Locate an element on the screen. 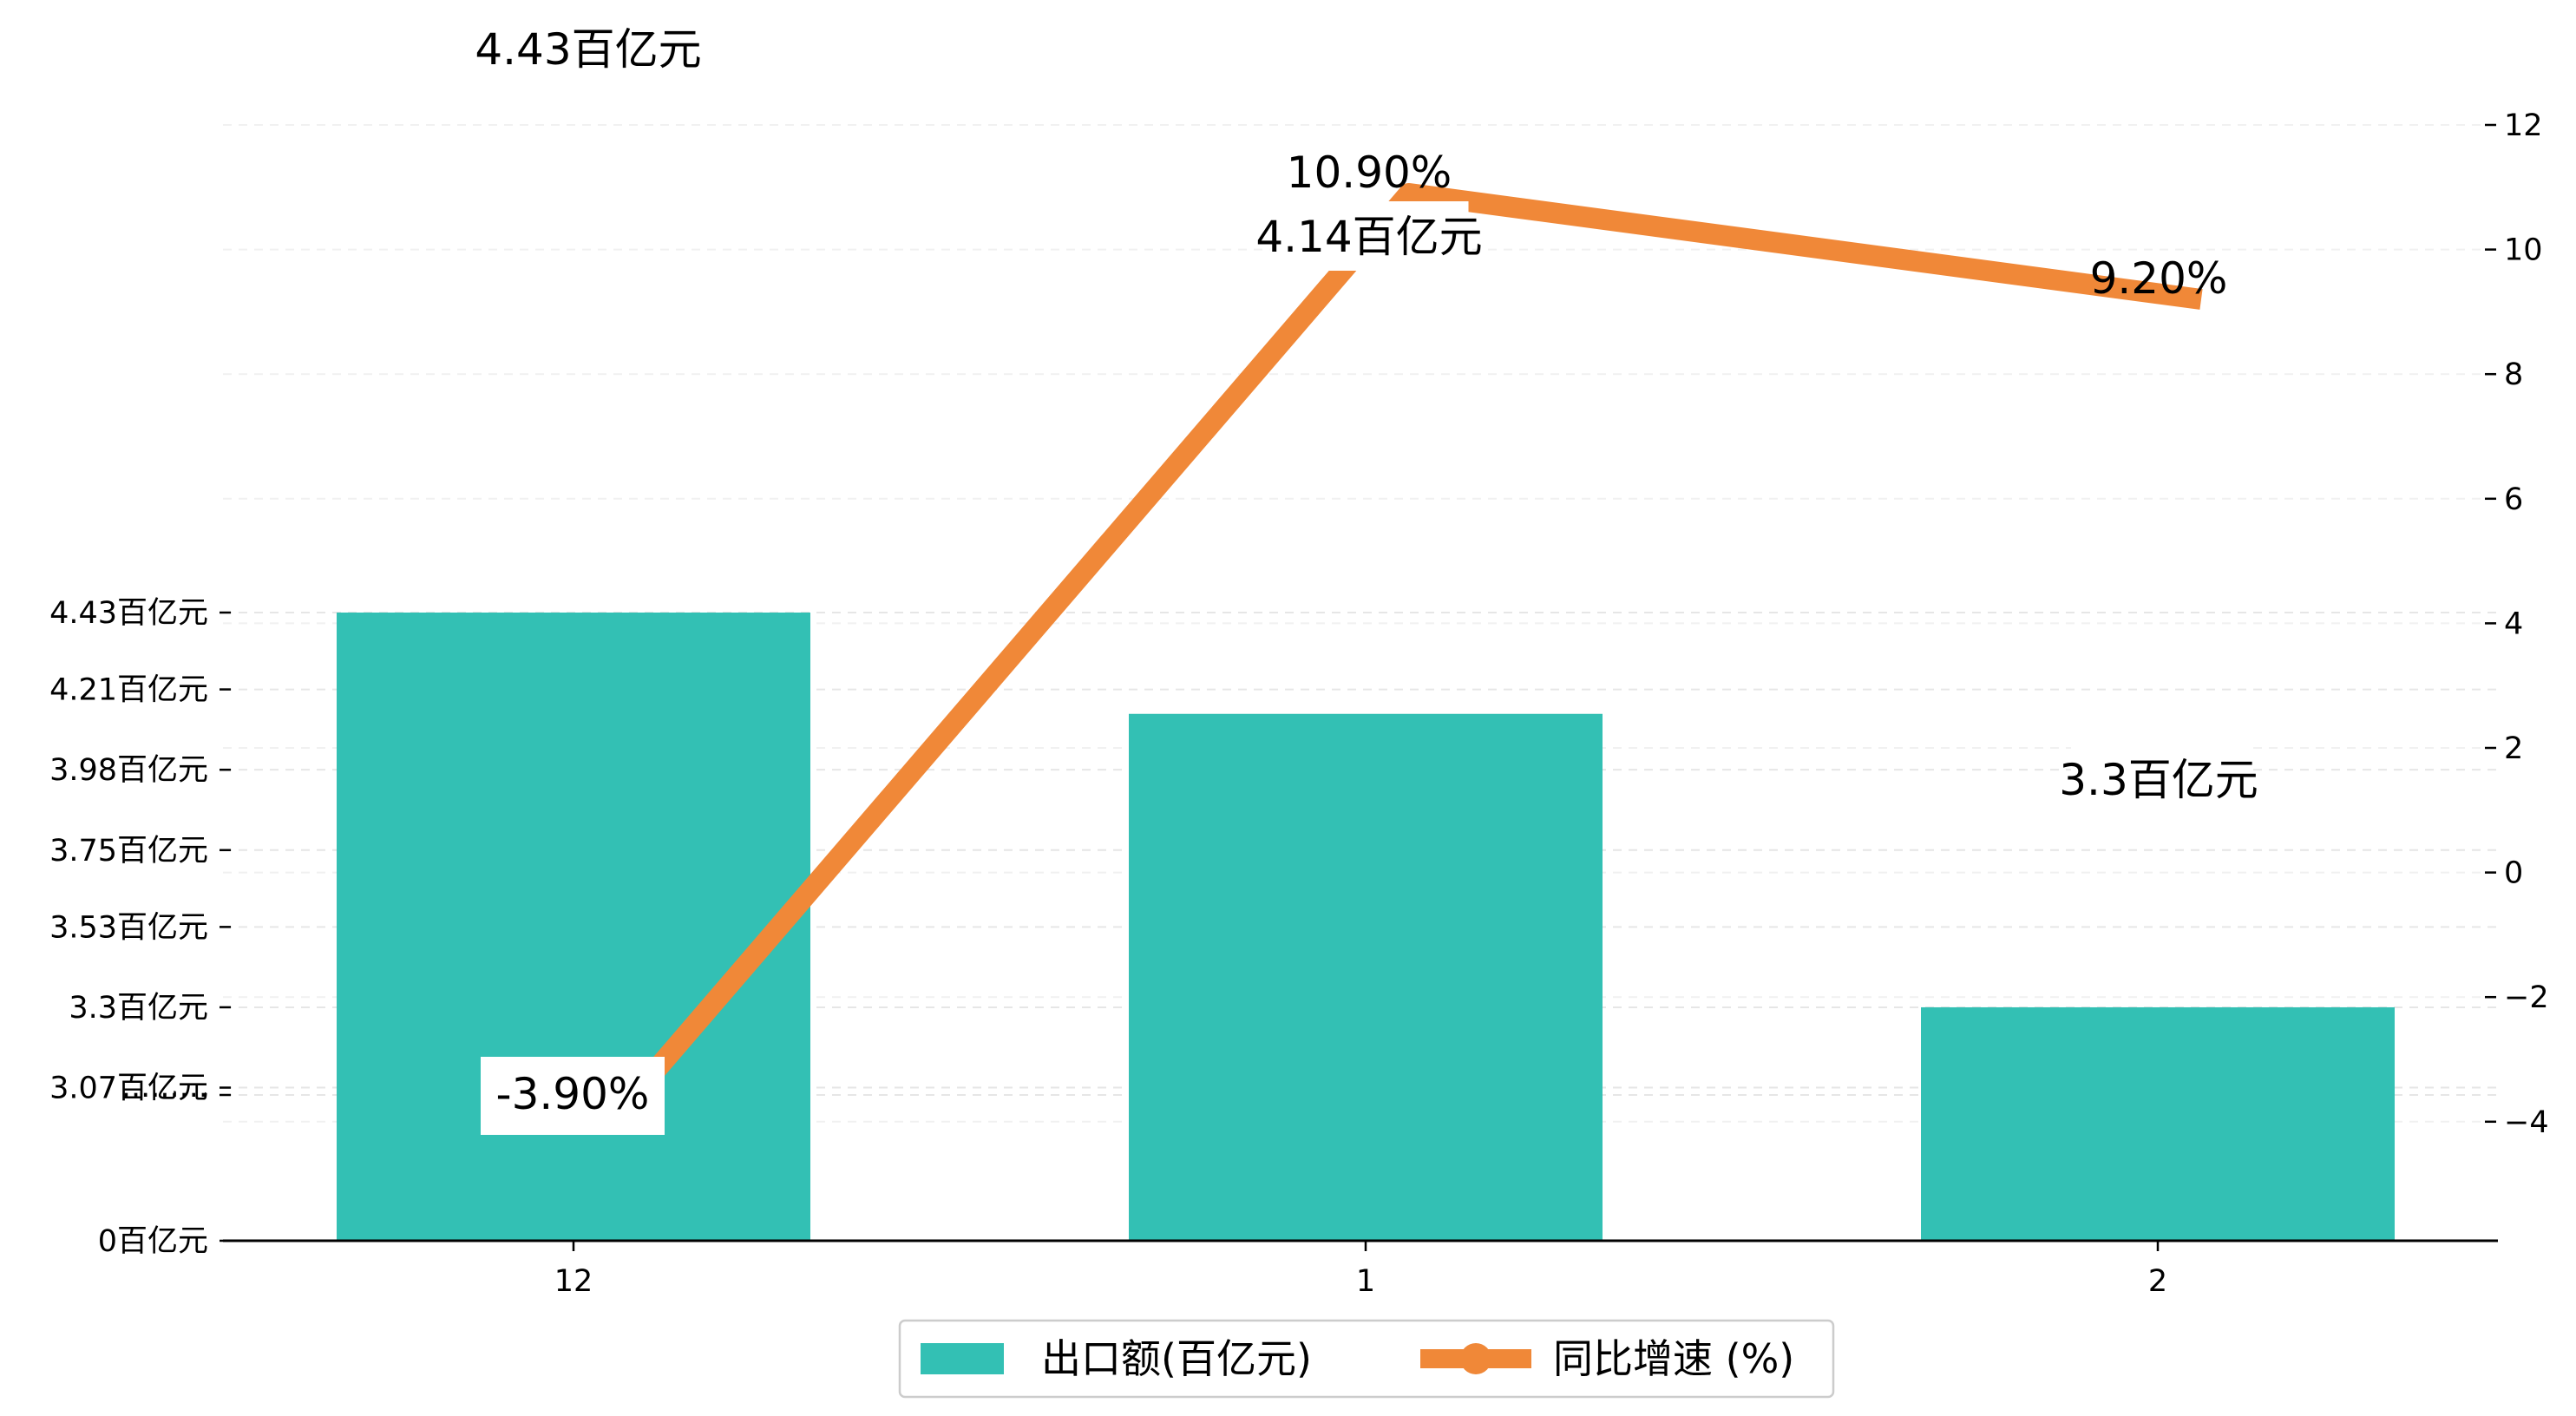 The width and height of the screenshot is (2576, 1416). bar-value-label: 3.3百亿元 is located at coordinates (2158, 780).